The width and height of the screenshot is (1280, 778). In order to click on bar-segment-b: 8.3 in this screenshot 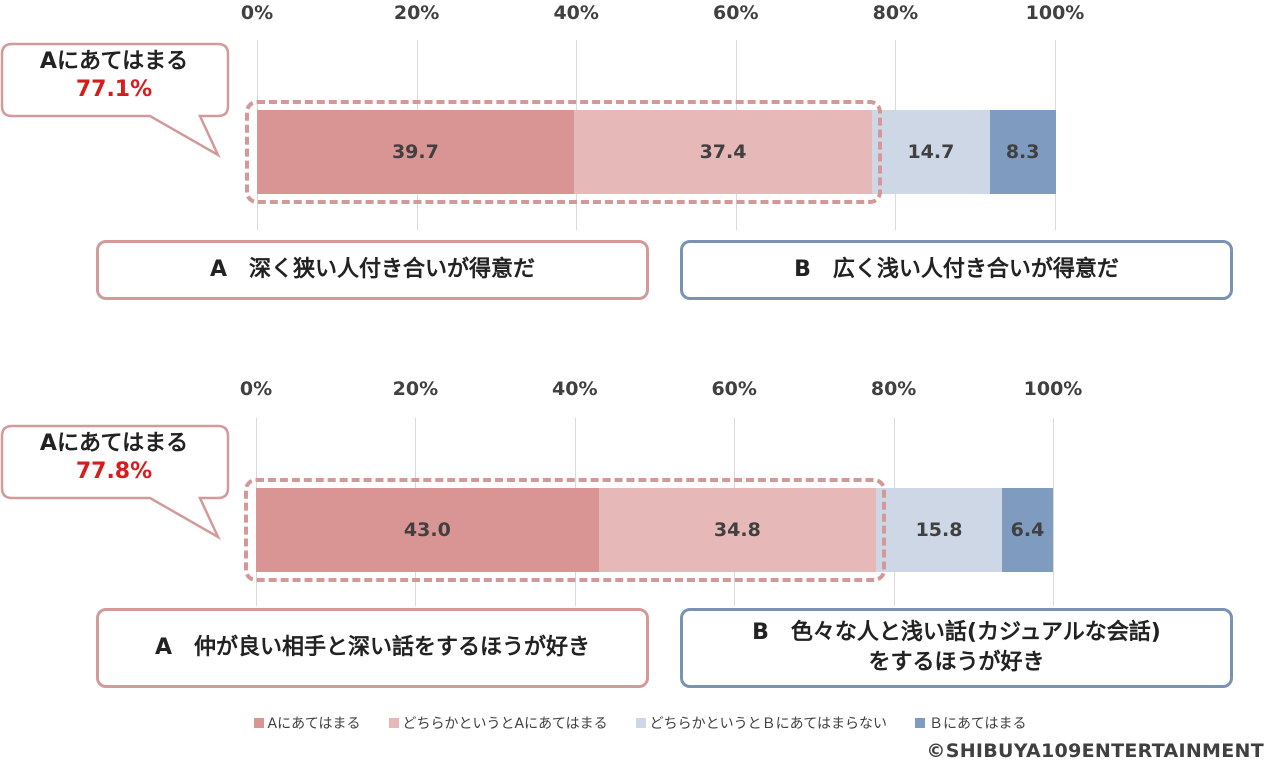, I will do `click(1022, 152)`.